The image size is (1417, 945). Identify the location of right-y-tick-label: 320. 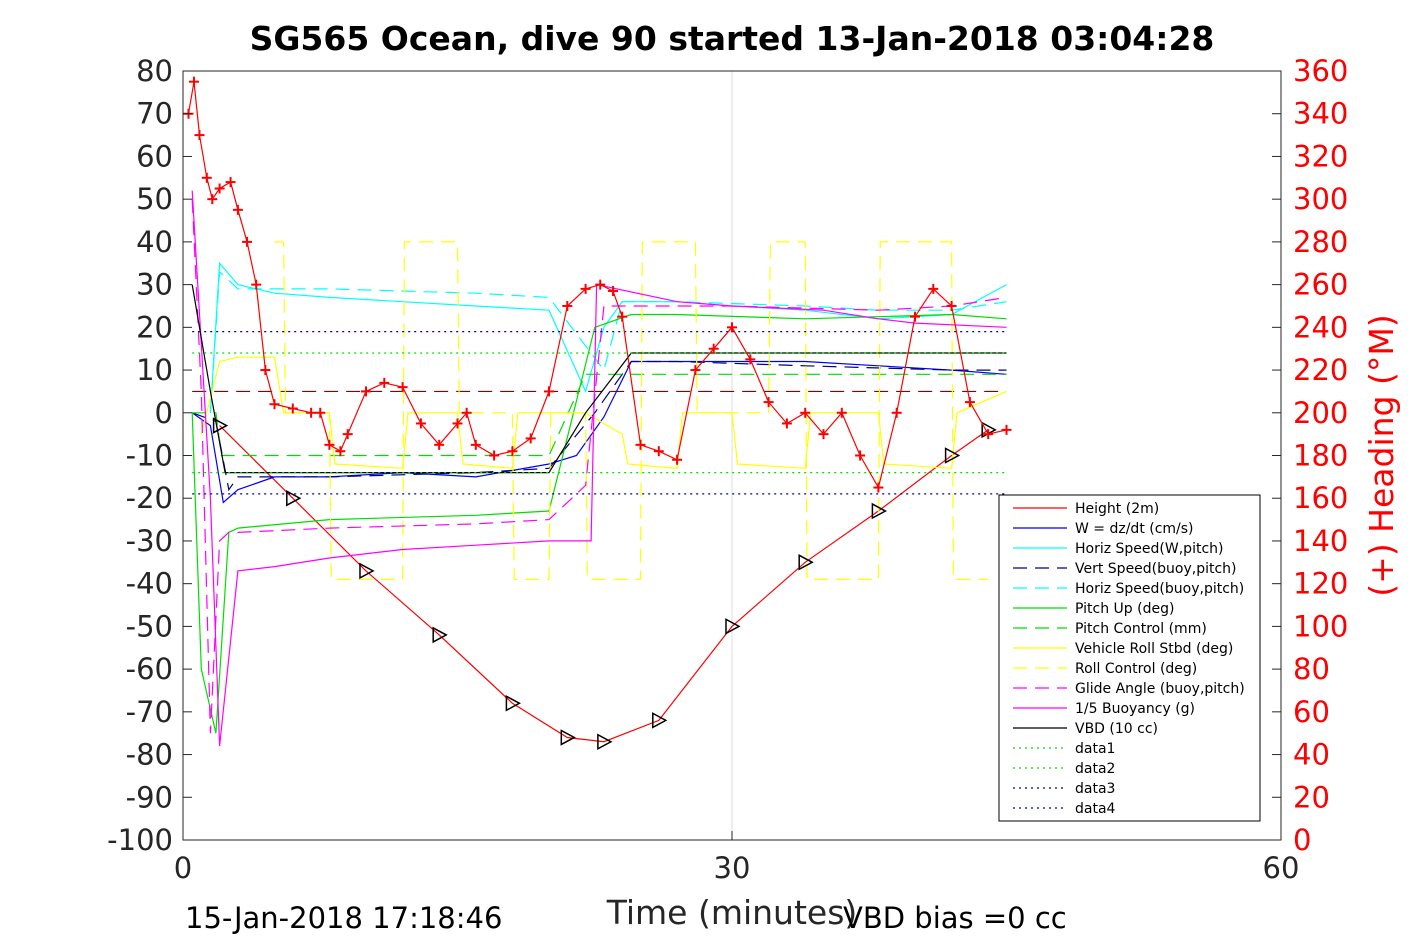
(1320, 156).